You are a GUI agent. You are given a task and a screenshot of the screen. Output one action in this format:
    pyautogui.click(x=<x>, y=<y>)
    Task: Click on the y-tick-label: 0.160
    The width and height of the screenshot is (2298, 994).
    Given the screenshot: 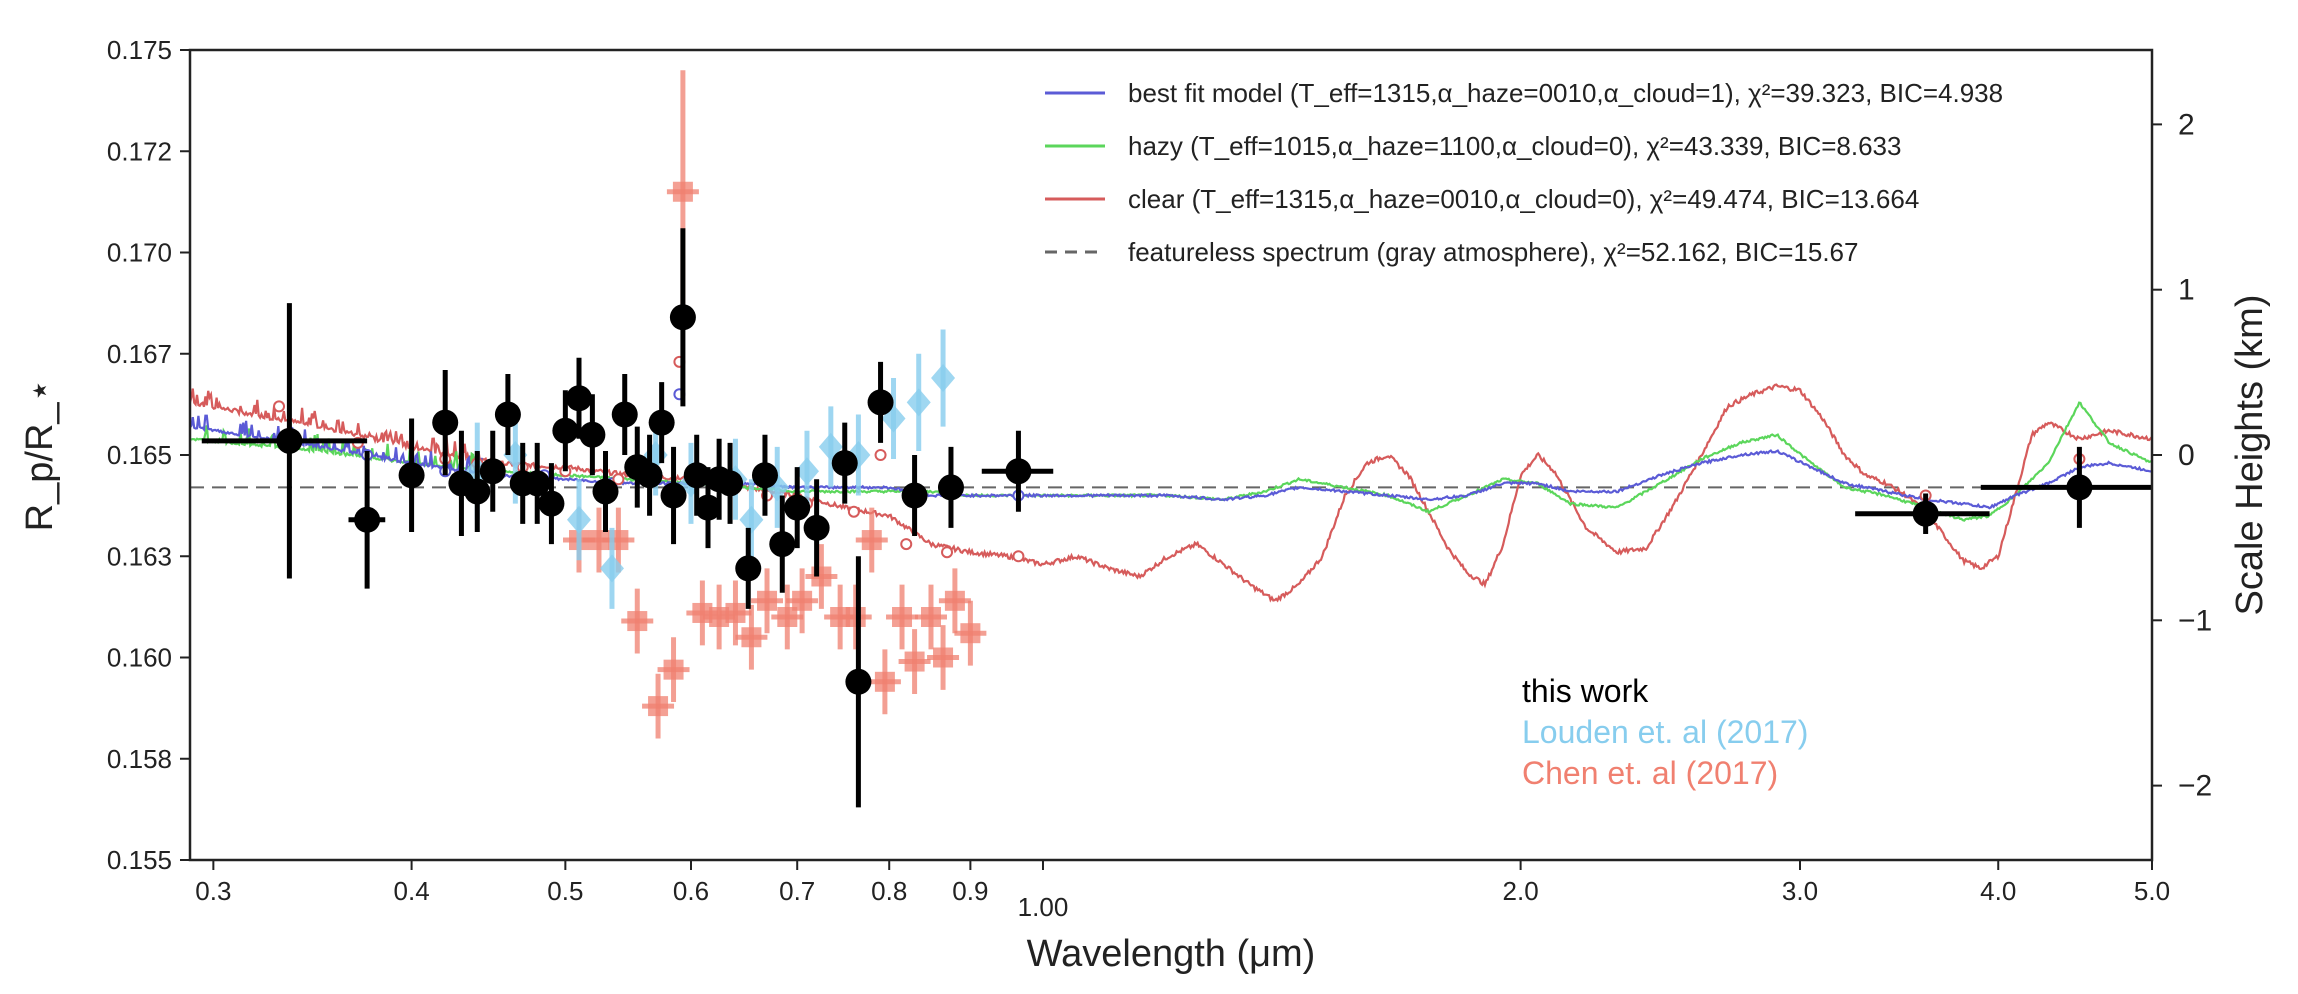 What is the action you would take?
    pyautogui.click(x=139, y=658)
    